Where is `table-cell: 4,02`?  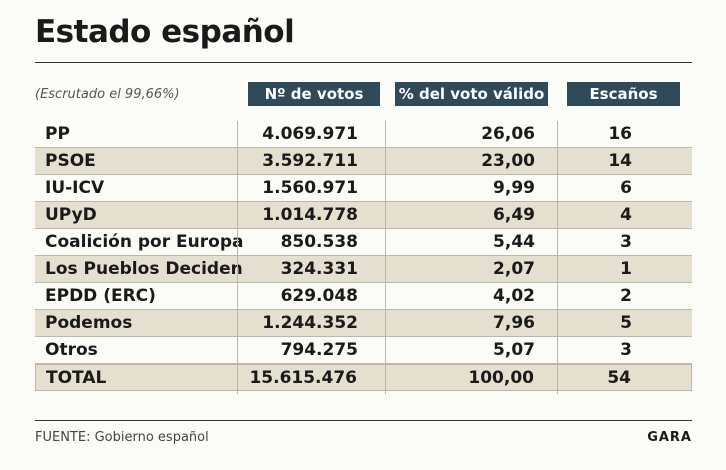
table-cell: 4,02 is located at coordinates (514, 296).